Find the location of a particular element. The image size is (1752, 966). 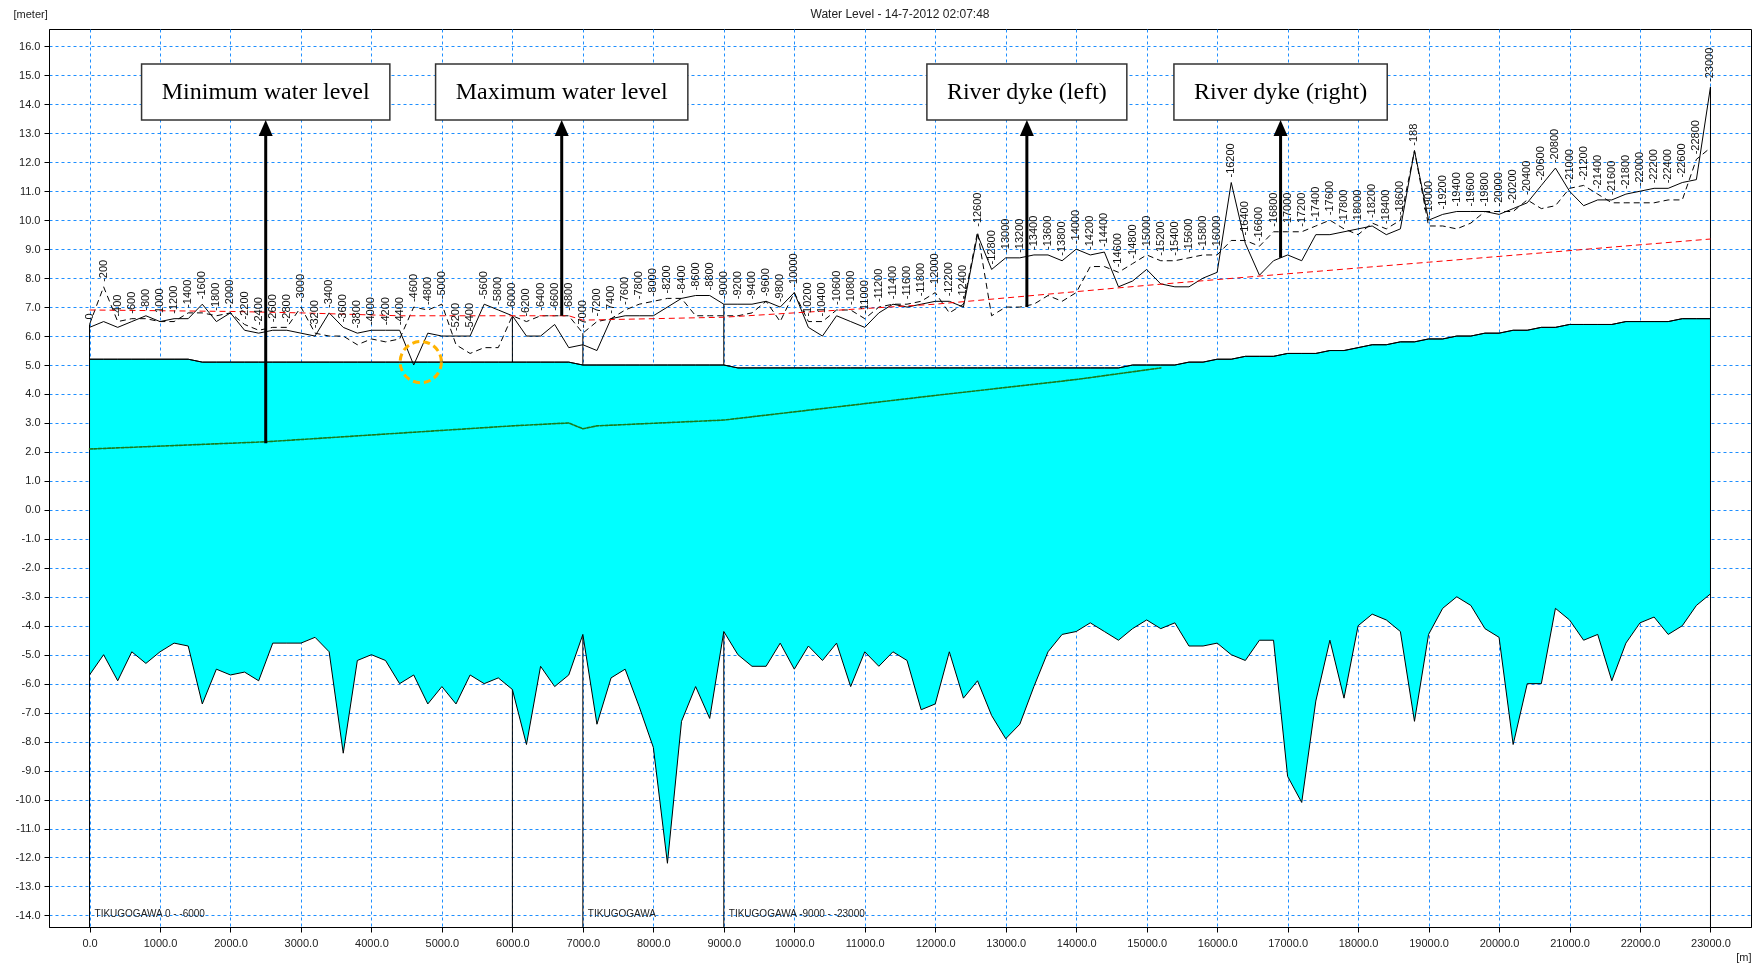

annotation: -22000 is located at coordinates (1639, 169).